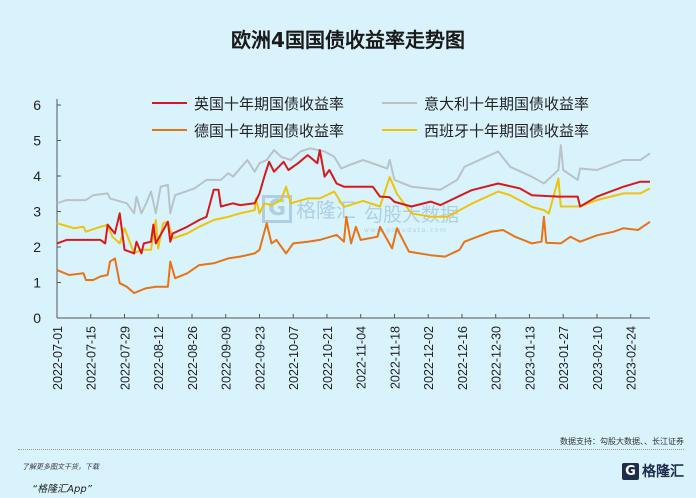 The width and height of the screenshot is (696, 498). Describe the element at coordinates (630, 471) in the screenshot. I see `logo-g-icon: G` at that location.